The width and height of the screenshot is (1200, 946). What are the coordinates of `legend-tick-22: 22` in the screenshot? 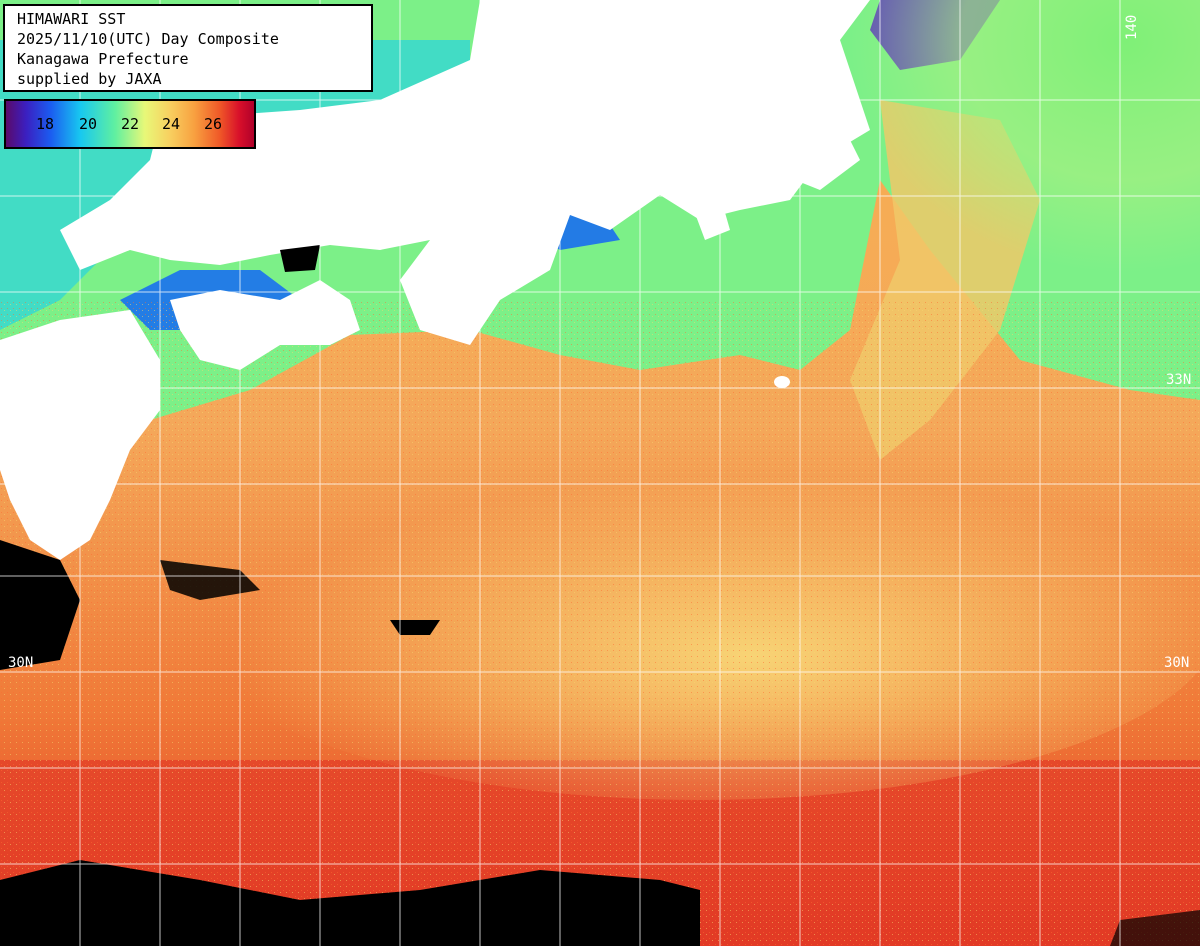 It's located at (130, 124).